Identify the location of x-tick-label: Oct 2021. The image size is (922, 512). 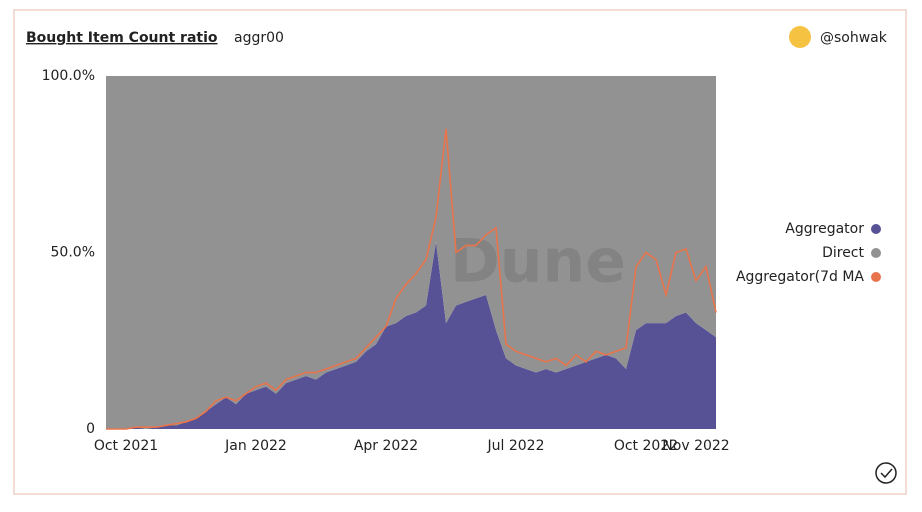
(126, 446).